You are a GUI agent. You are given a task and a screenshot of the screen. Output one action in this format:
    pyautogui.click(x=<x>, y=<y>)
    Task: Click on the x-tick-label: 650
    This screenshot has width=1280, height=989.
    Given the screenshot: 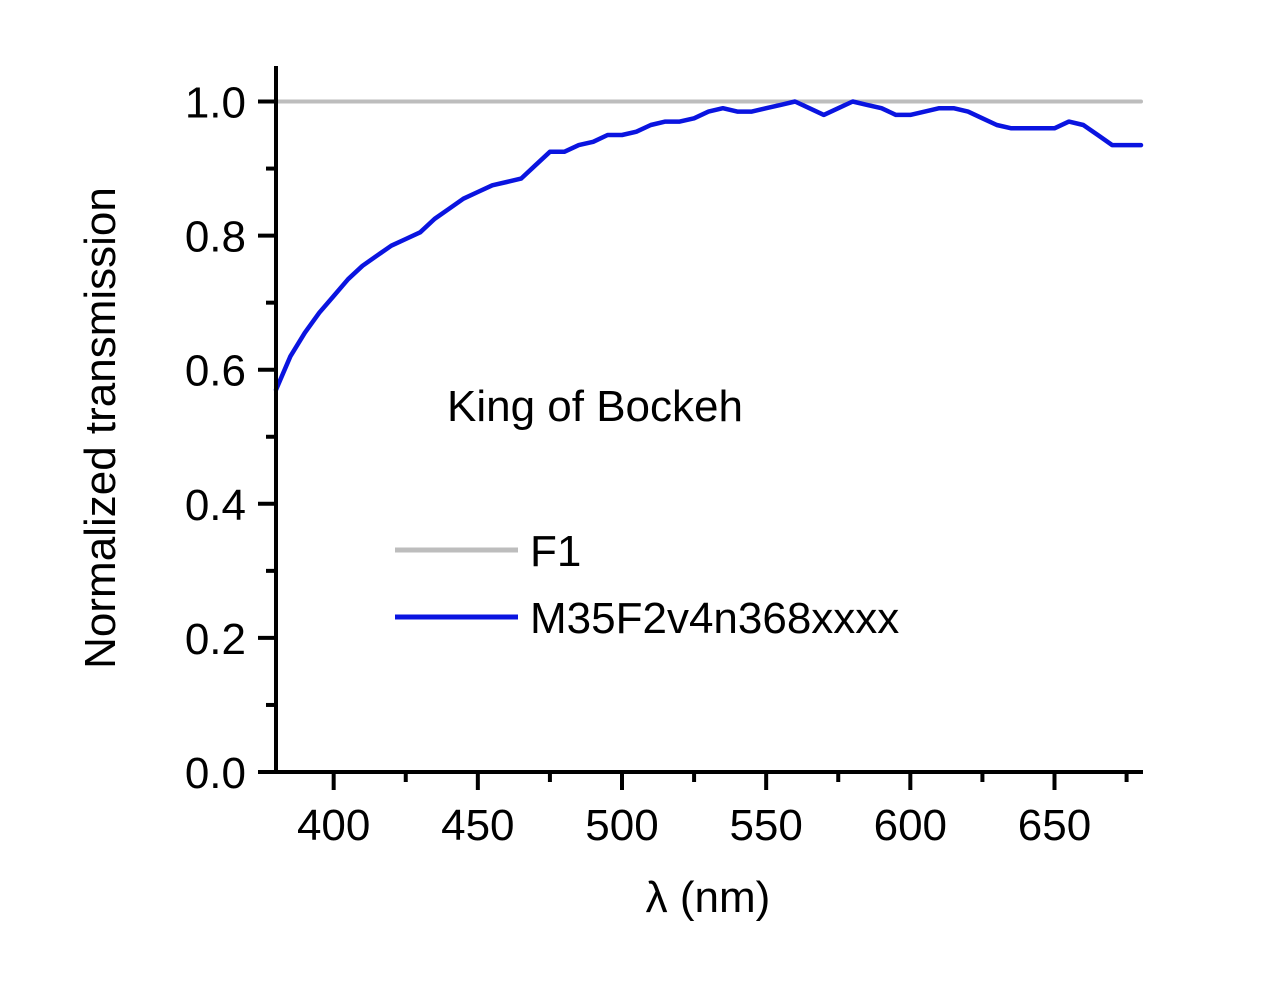 What is the action you would take?
    pyautogui.click(x=1054, y=825)
    